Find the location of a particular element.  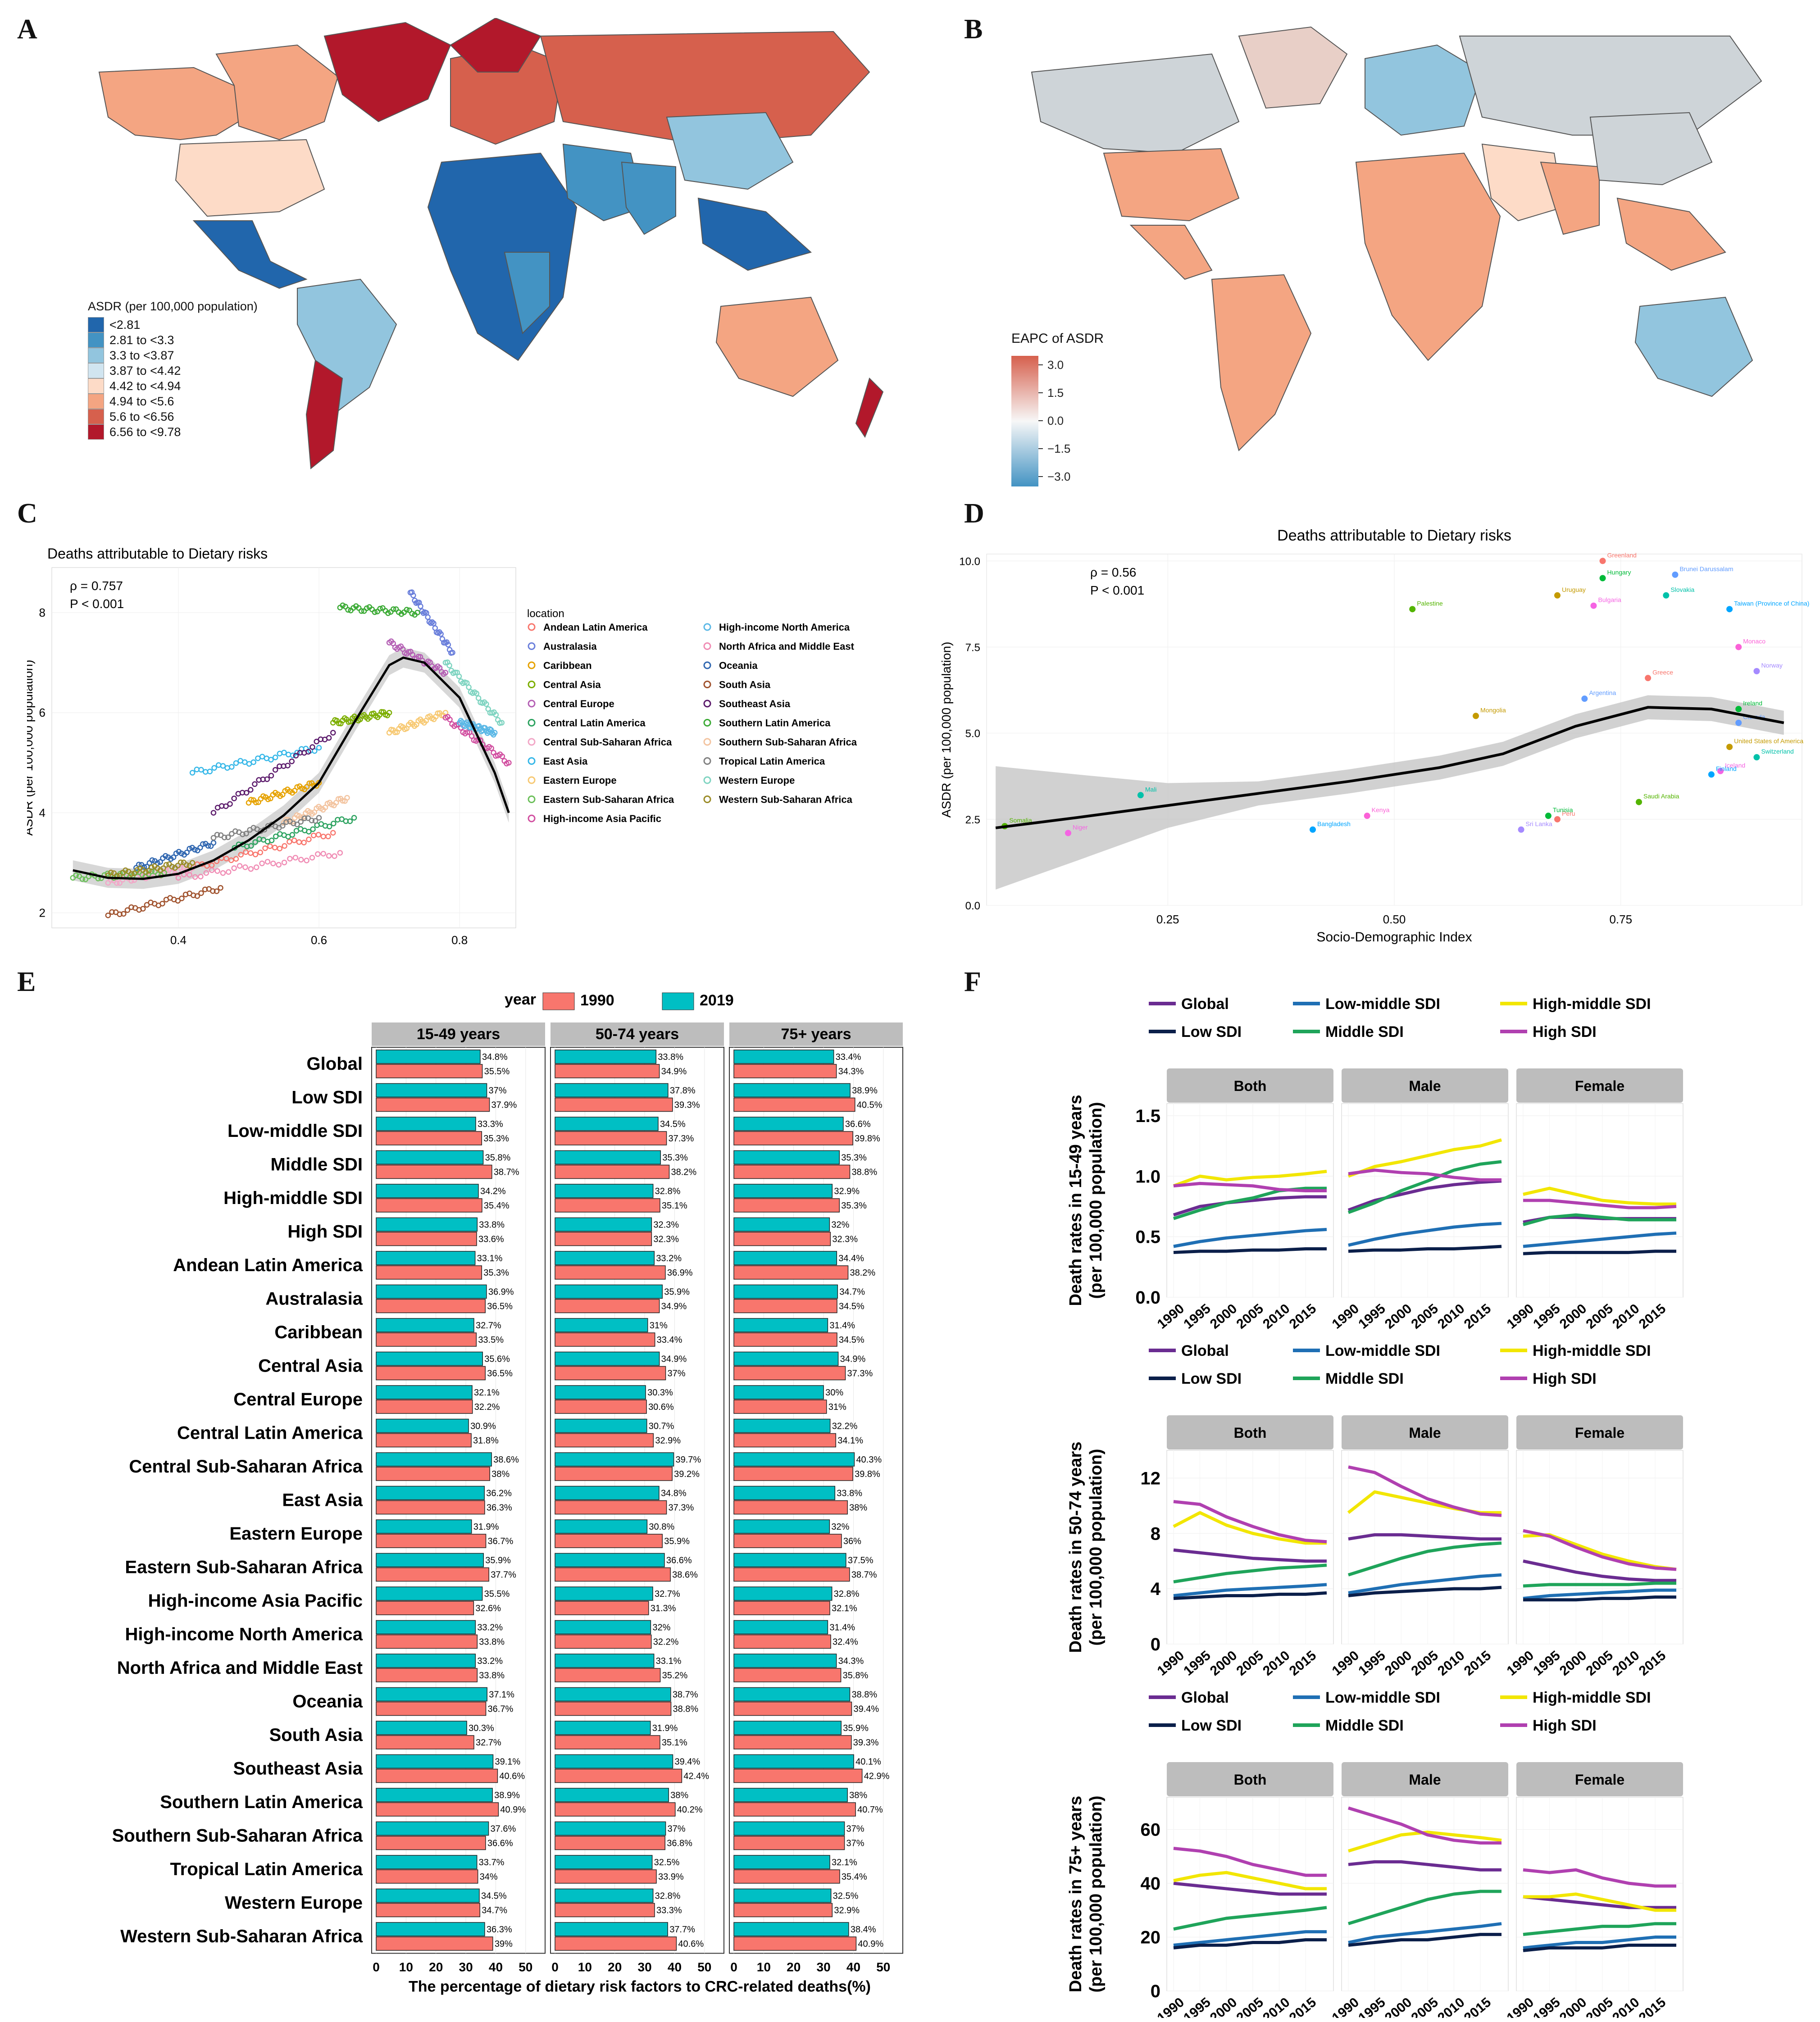

chart-e-data-label-2019: 36.9% is located at coordinates (501, 1292).